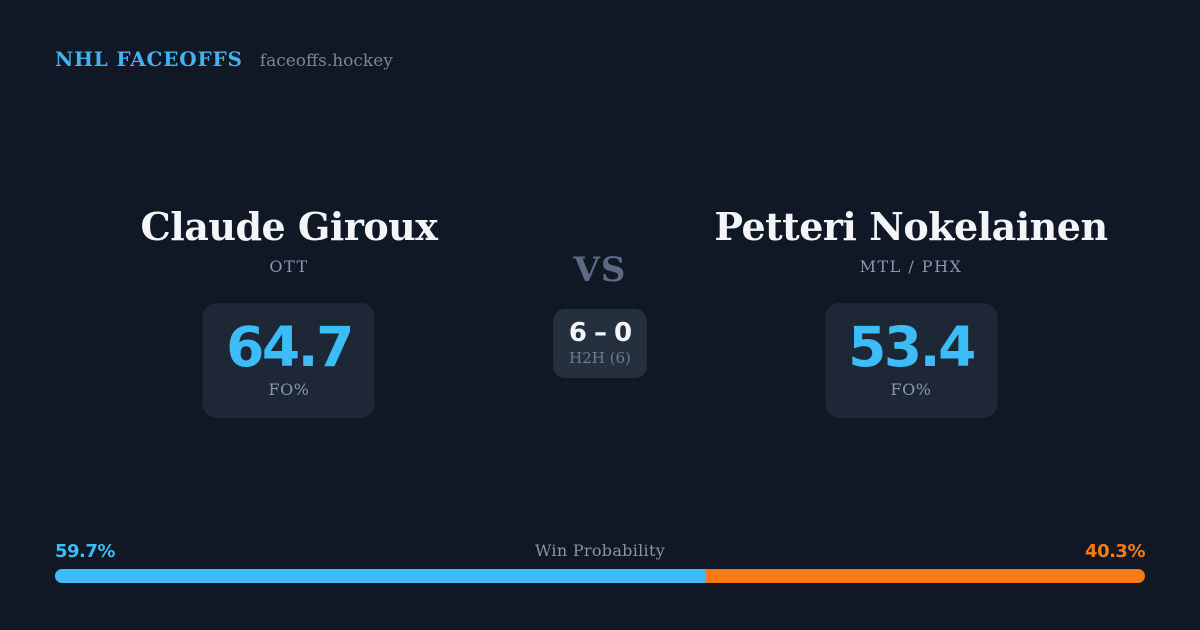  I want to click on win-probability-bar, so click(600, 576).